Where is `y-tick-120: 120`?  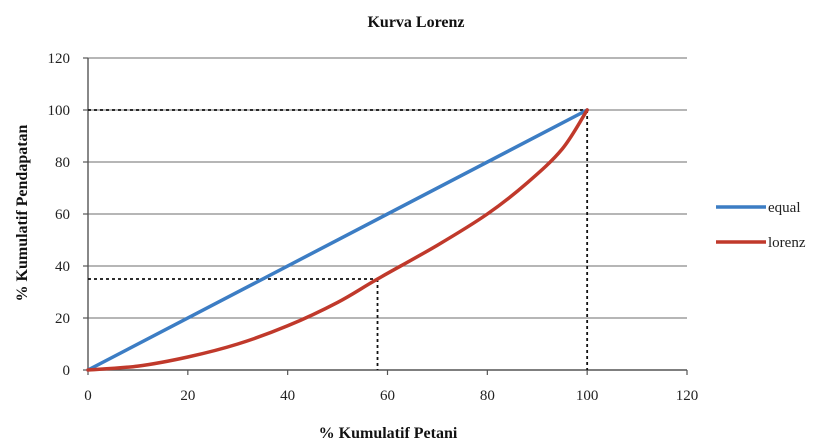 y-tick-120: 120 is located at coordinates (59, 59).